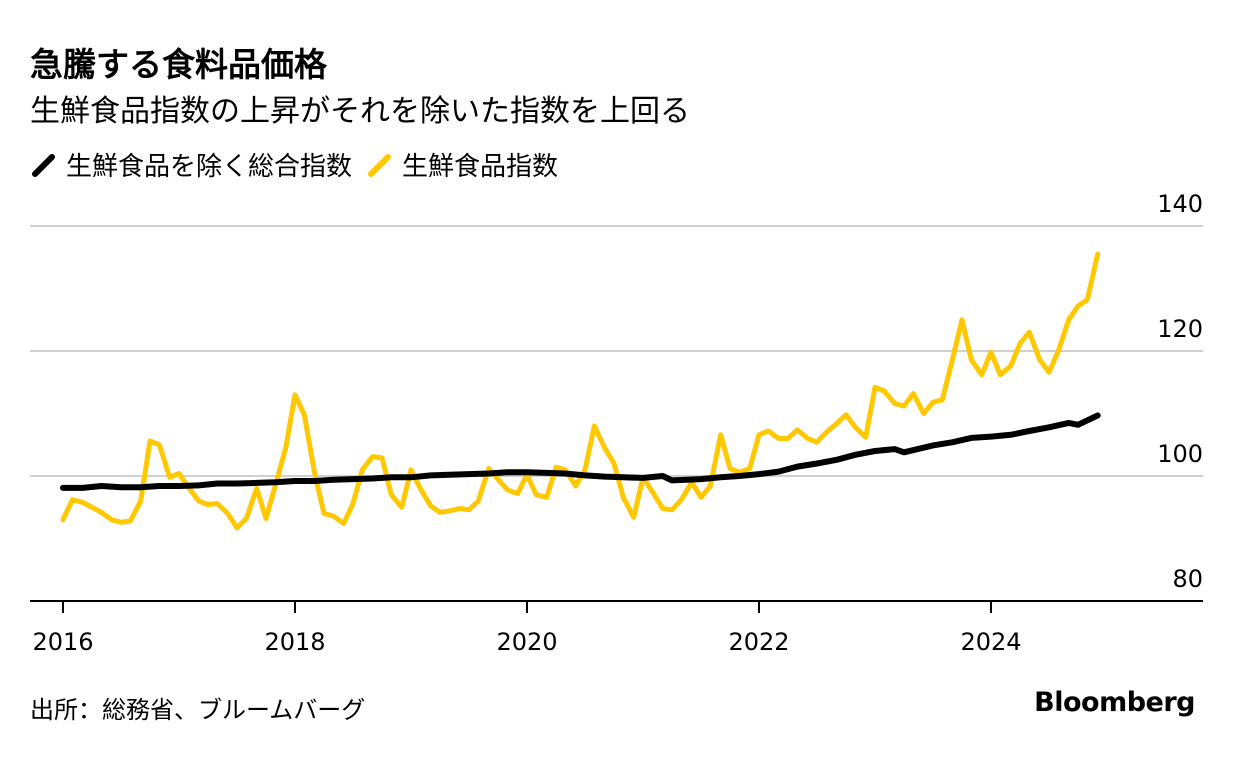  I want to click on x-tick-label-2020: 2020, so click(526, 642).